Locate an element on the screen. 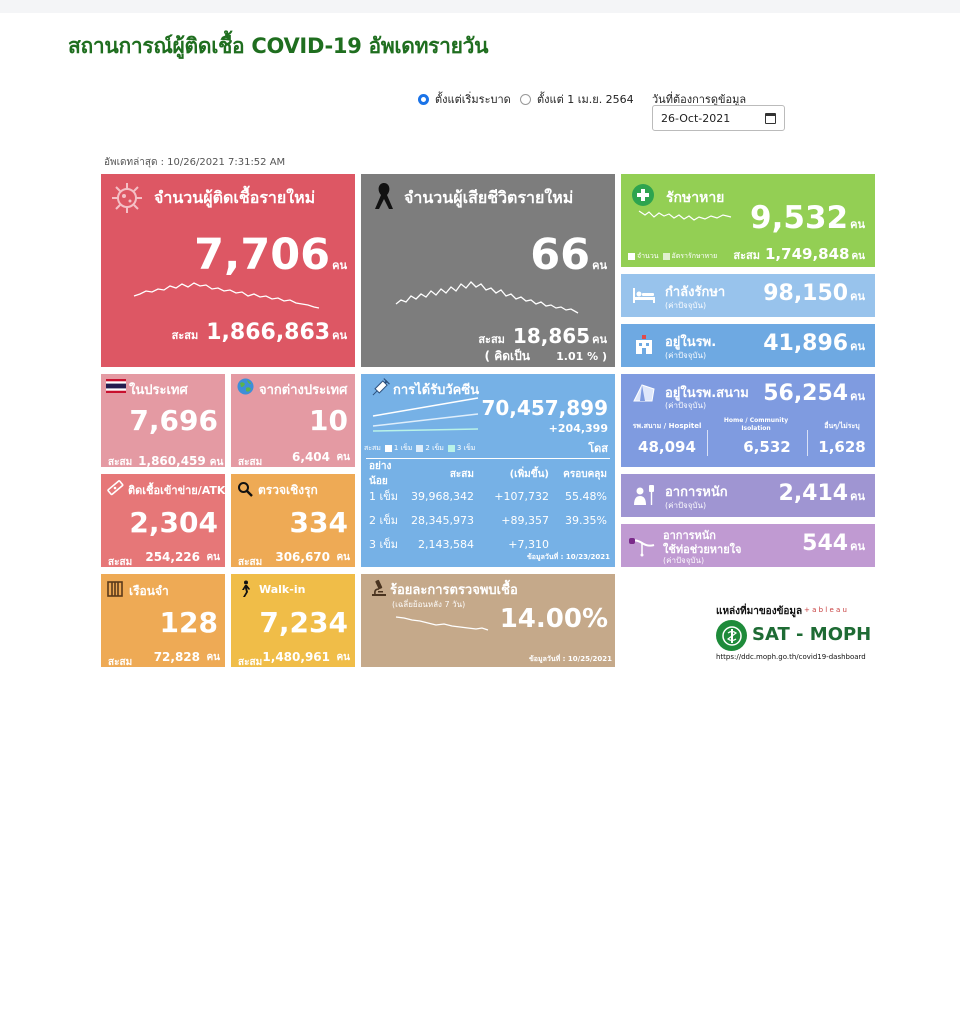 This screenshot has width=960, height=1036. field-col-label: Home / Community Isolation is located at coordinates (756, 424).